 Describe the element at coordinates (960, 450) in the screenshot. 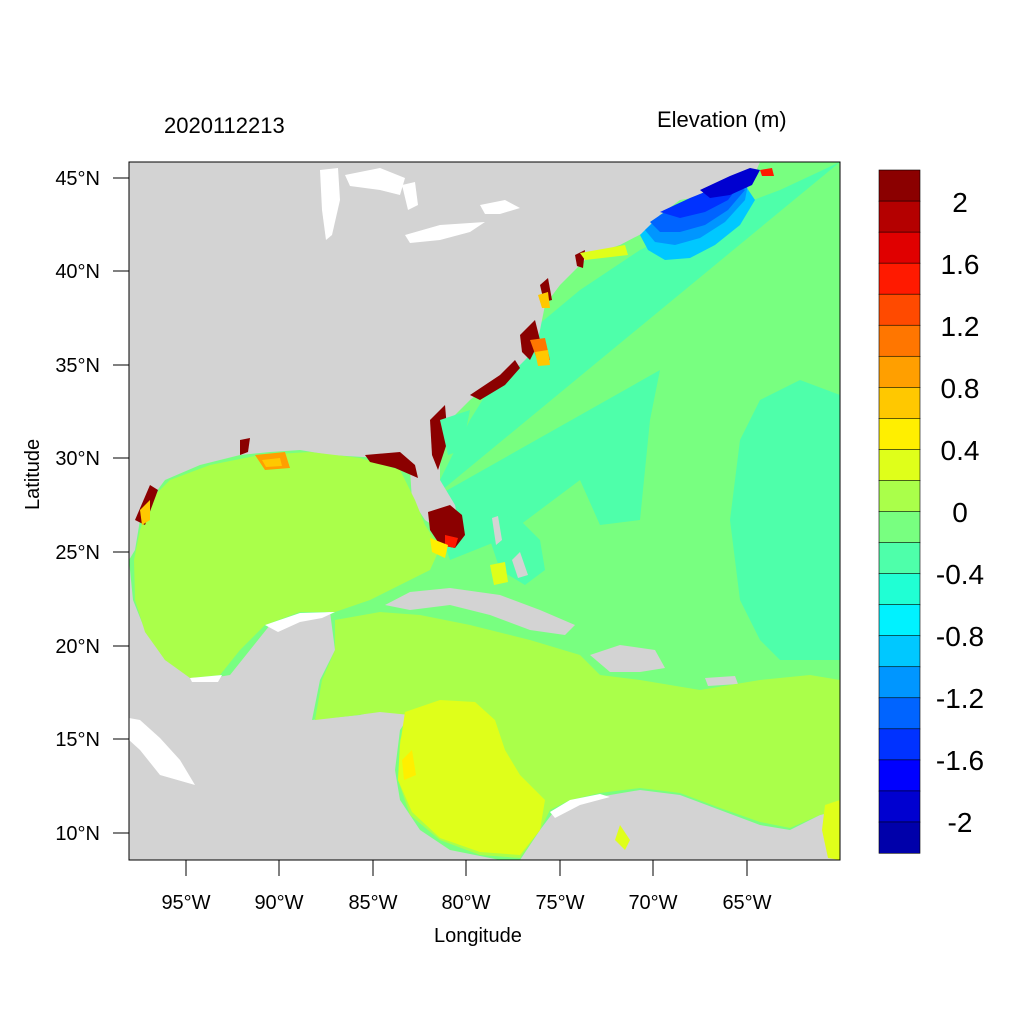

I see `colorbar-label: 0.4` at that location.